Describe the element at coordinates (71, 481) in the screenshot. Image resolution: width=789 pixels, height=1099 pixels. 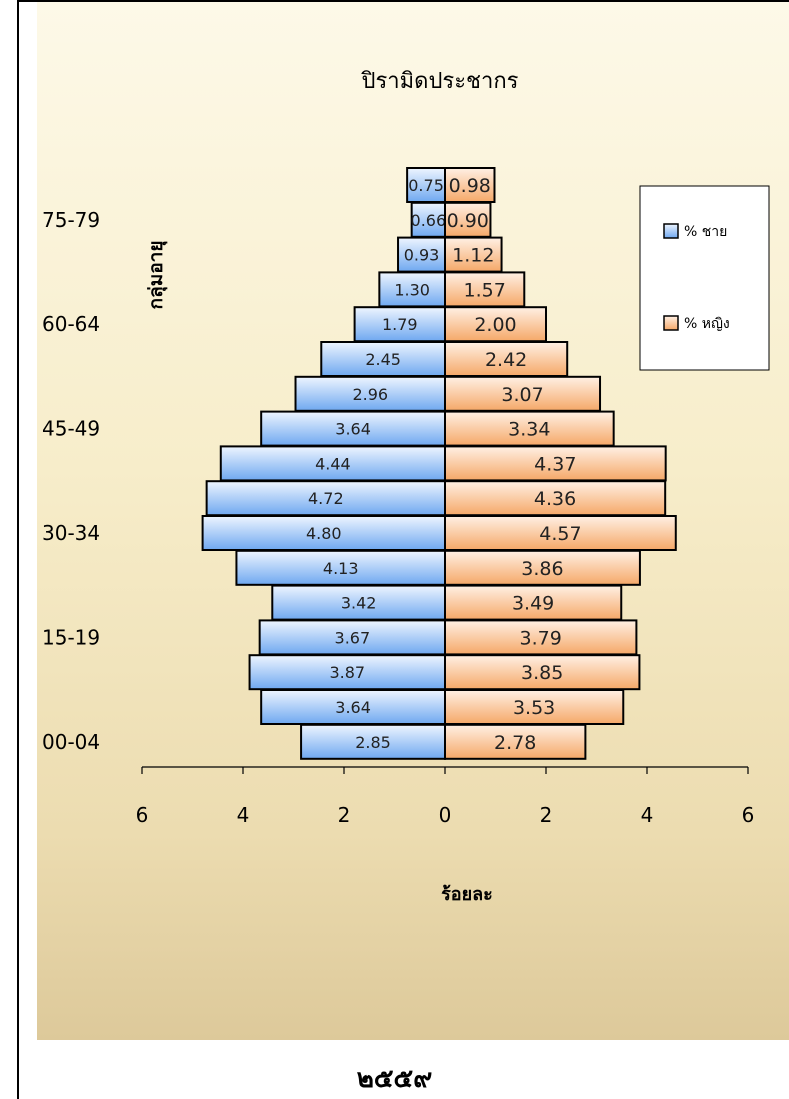
I see `y-tick-labels: 00-04 15-19 30-34 45-49 60-64 75-79` at that location.